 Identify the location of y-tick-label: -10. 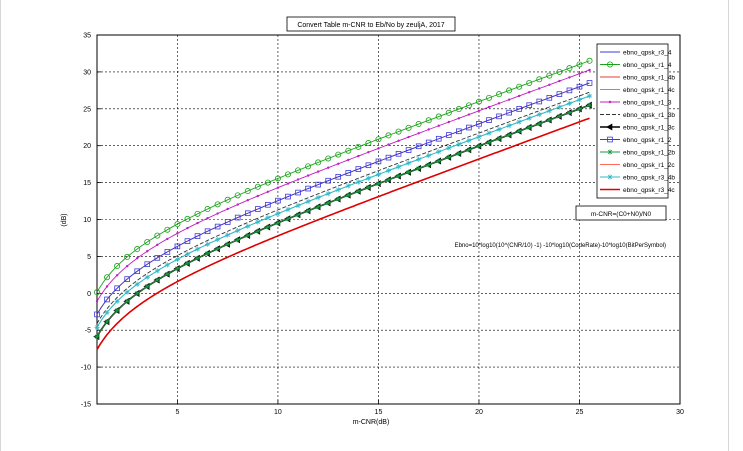
(86, 368).